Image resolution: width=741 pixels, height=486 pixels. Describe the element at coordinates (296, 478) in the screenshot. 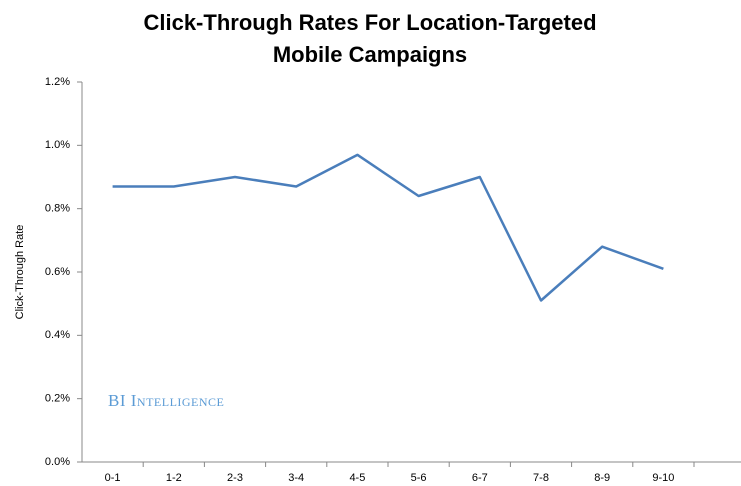

I see `x-tick-label: 3-4` at that location.